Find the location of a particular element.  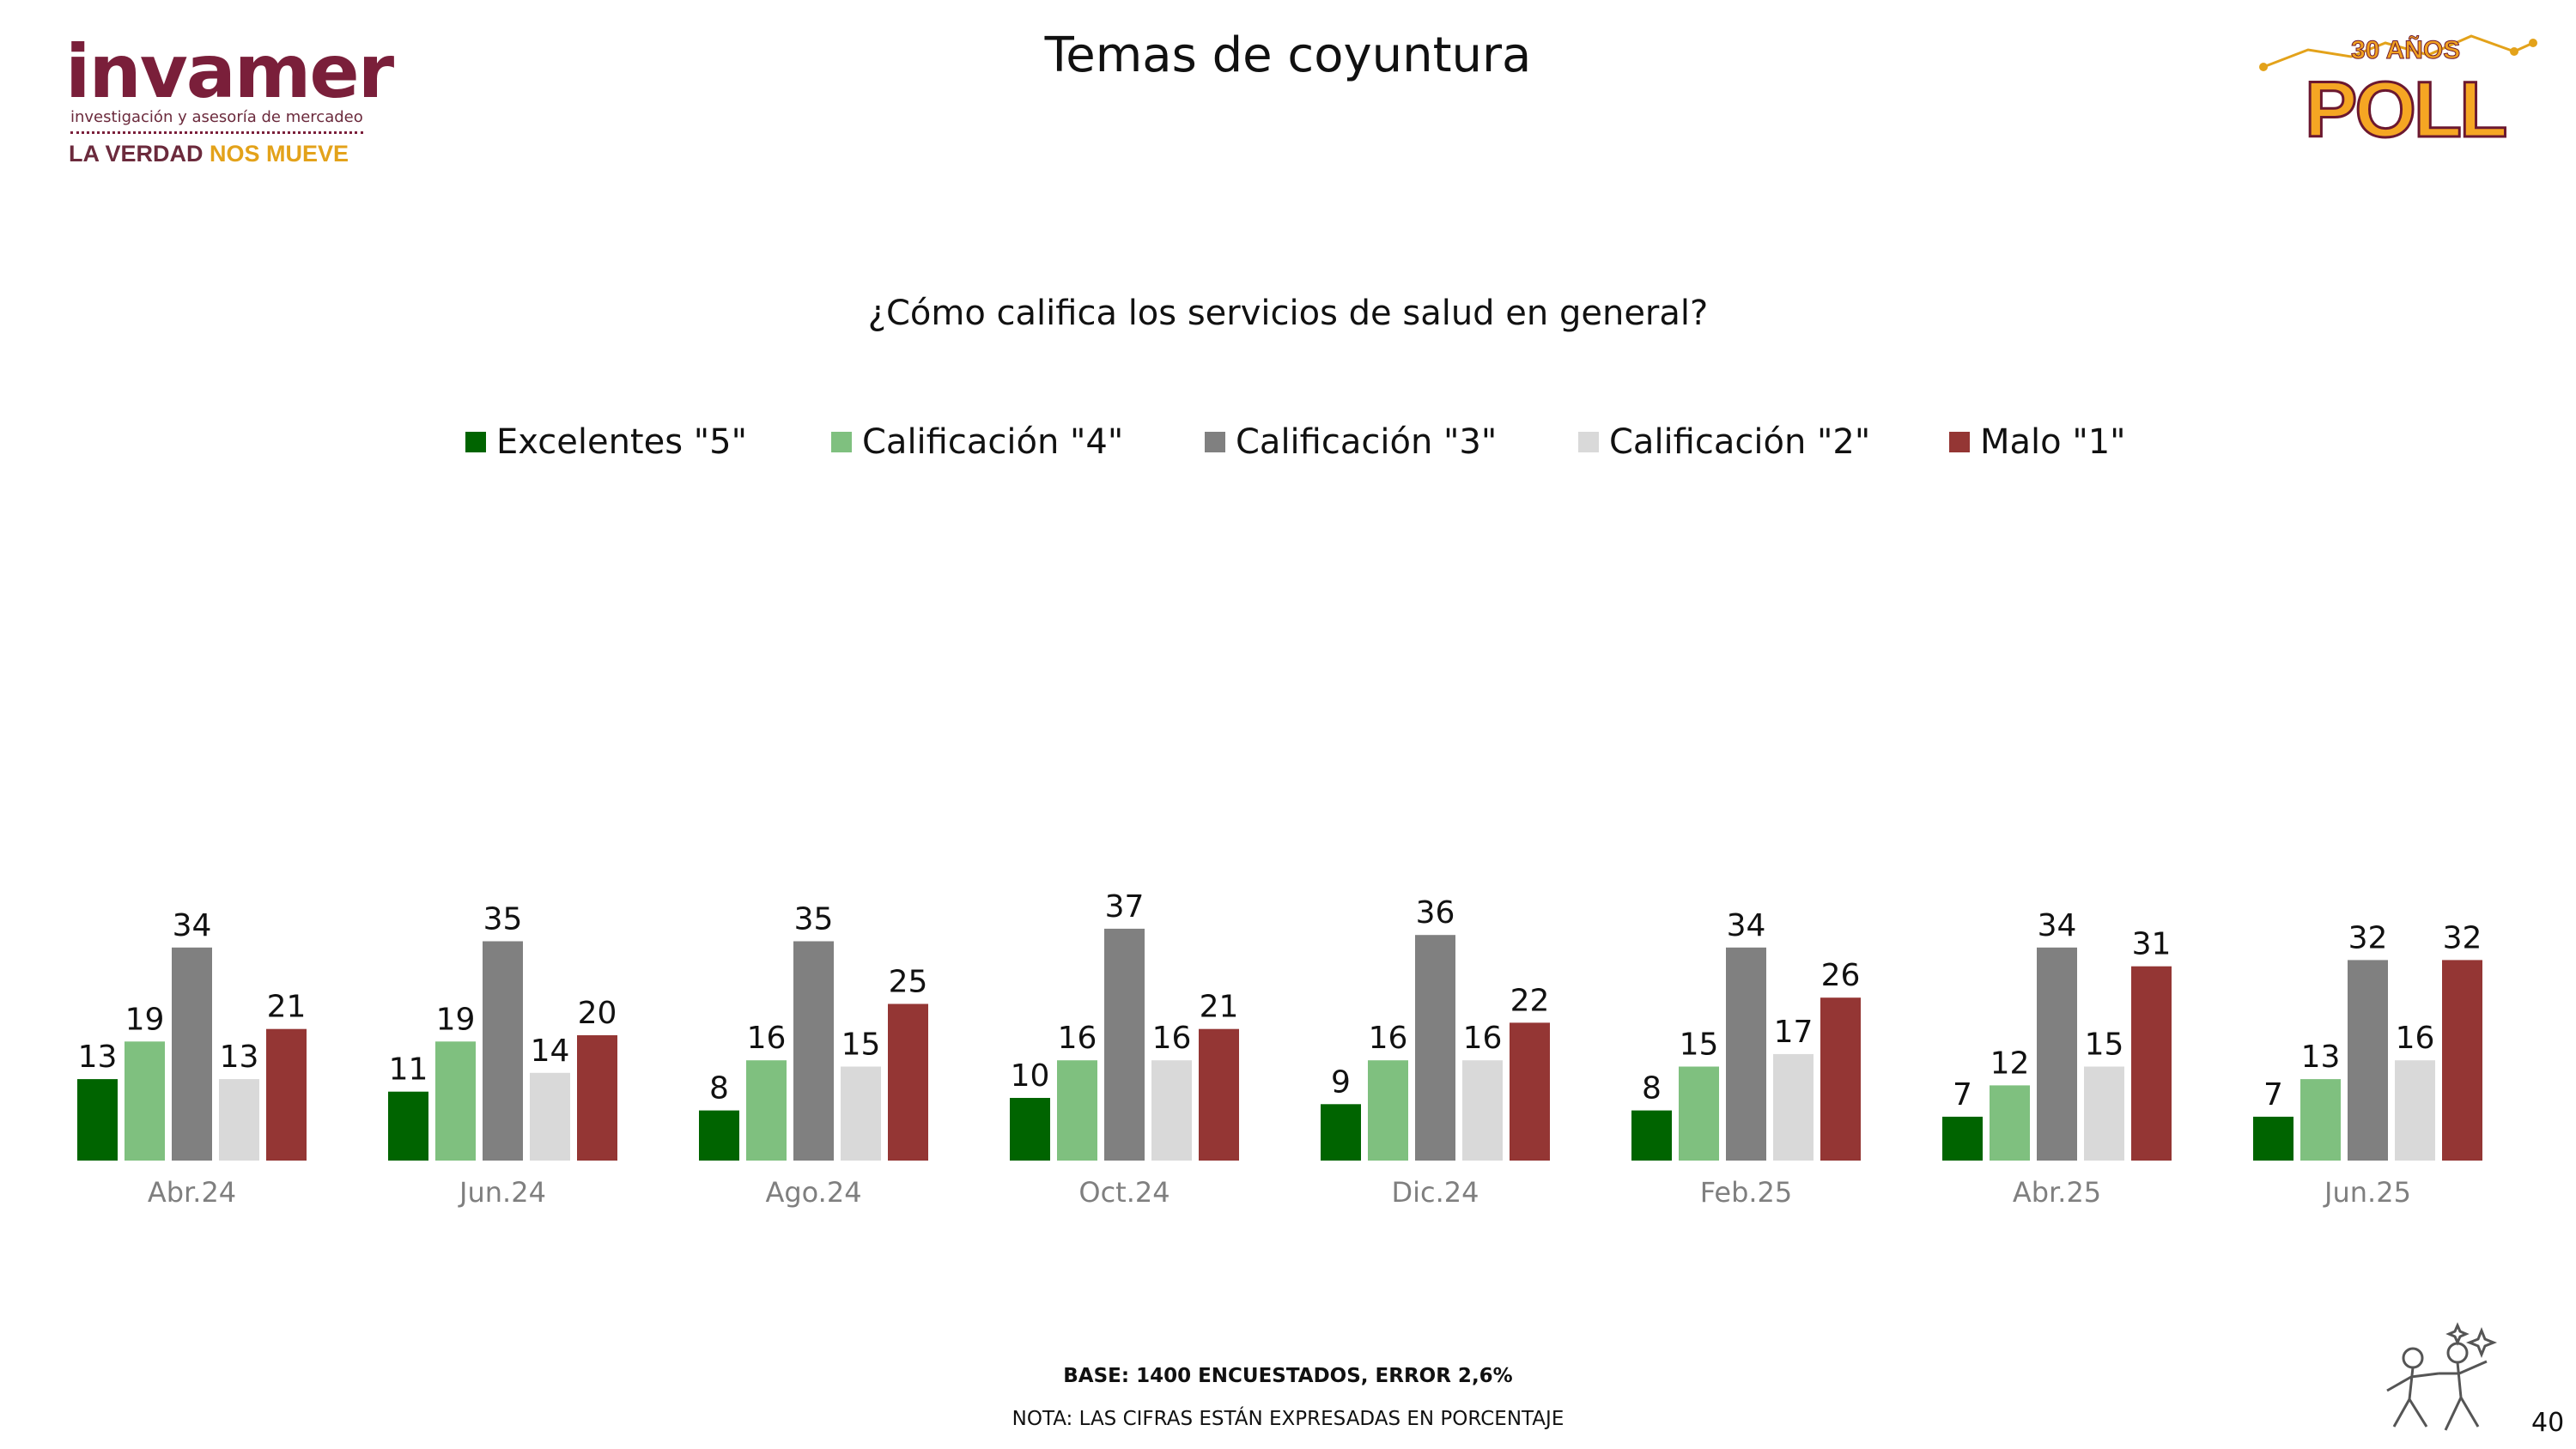

x-tick-label: Oct.24 is located at coordinates (1124, 1192).